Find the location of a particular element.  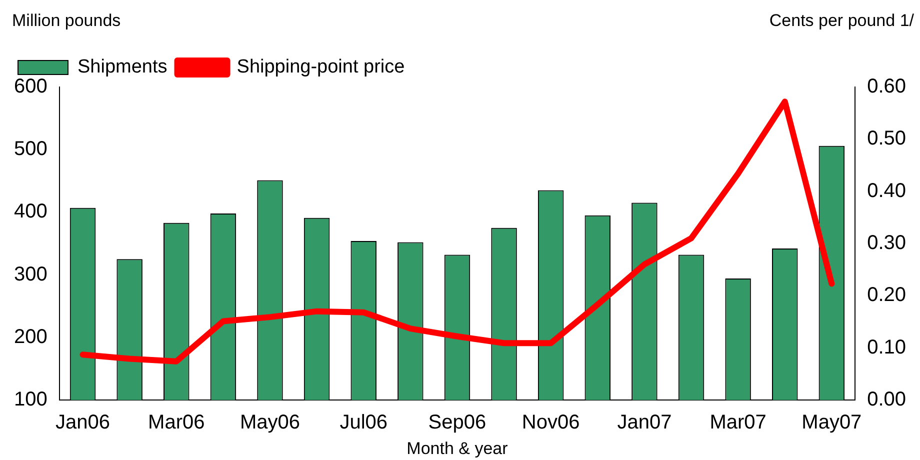

y-tick-label: 400 is located at coordinates (31, 211).